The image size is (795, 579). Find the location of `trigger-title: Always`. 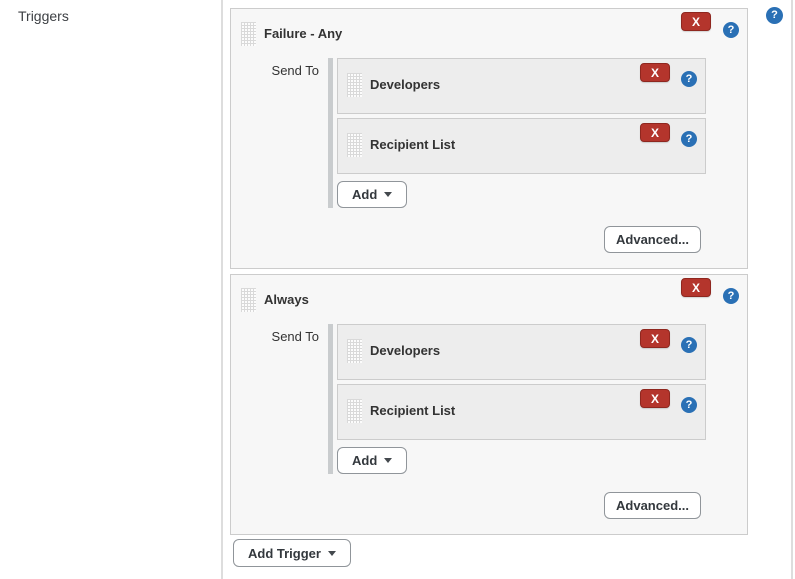

trigger-title: Always is located at coordinates (286, 299).